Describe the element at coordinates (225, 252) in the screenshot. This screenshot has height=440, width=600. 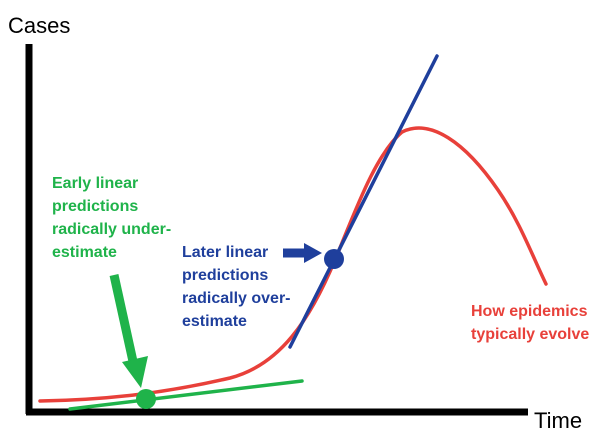
I see `later-annotation-line: Later linear` at that location.